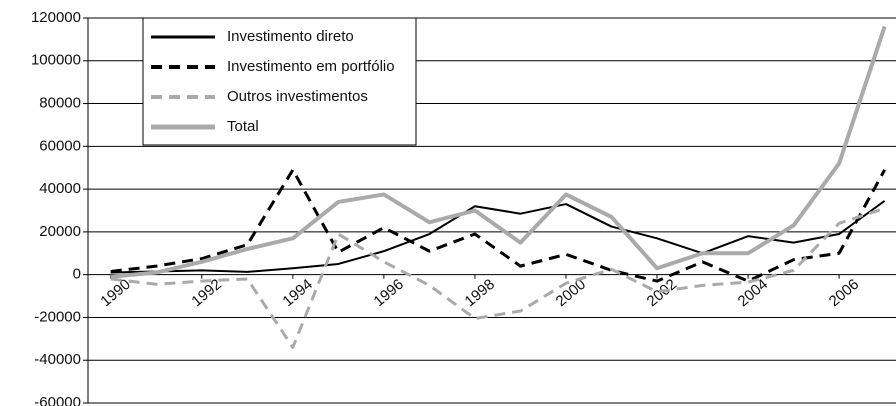 Image resolution: width=896 pixels, height=406 pixels. Describe the element at coordinates (60, 231) in the screenshot. I see `y-tick-label: 20000` at that location.